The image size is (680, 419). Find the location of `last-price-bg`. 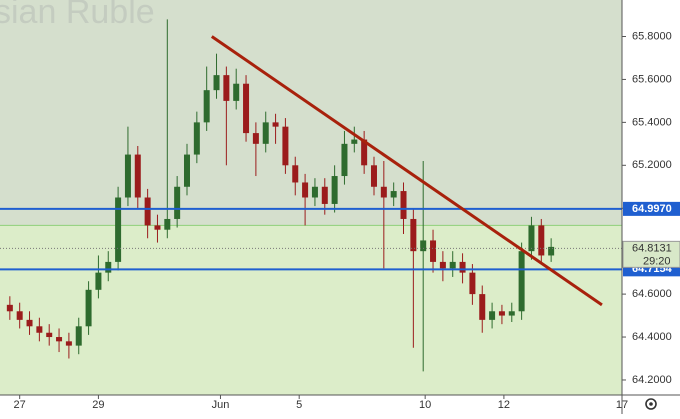

last-price-bg is located at coordinates (651, 254).